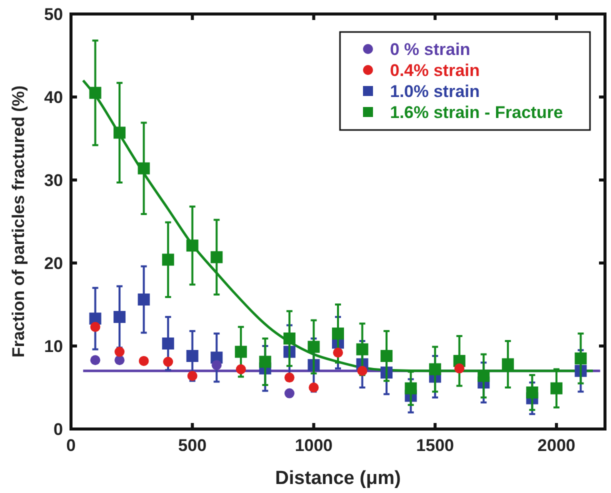 The image size is (611, 493). What do you see at coordinates (435, 91) in the screenshot?
I see `legend-label: 1.0% strain` at bounding box center [435, 91].